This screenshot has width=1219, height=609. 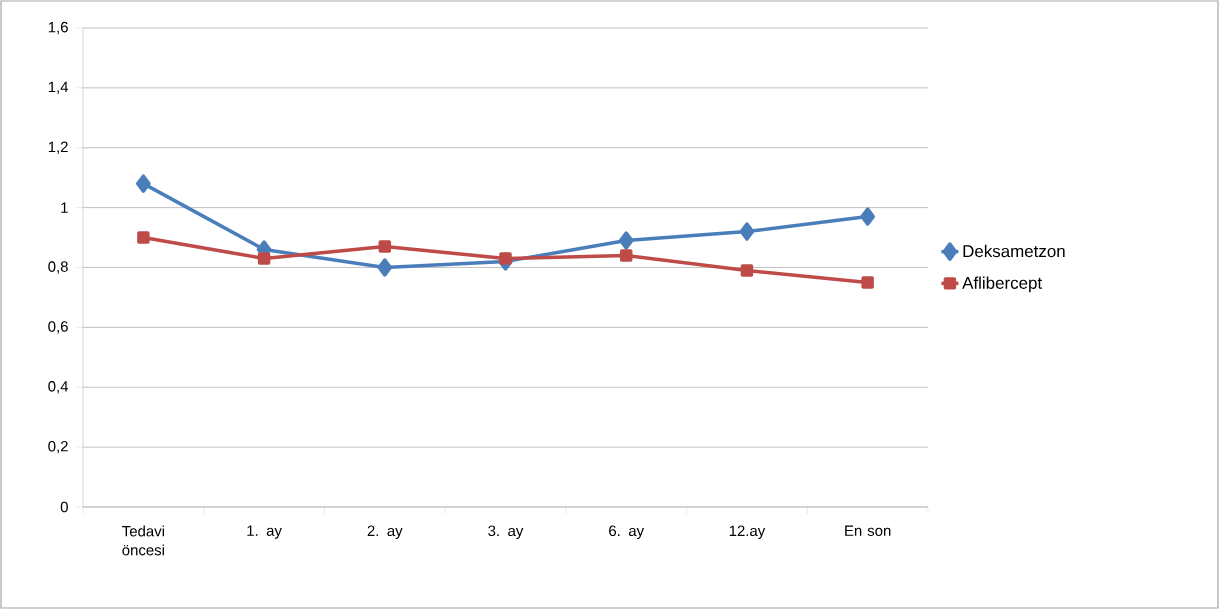 I want to click on x-tick-label: En son, so click(x=868, y=530).